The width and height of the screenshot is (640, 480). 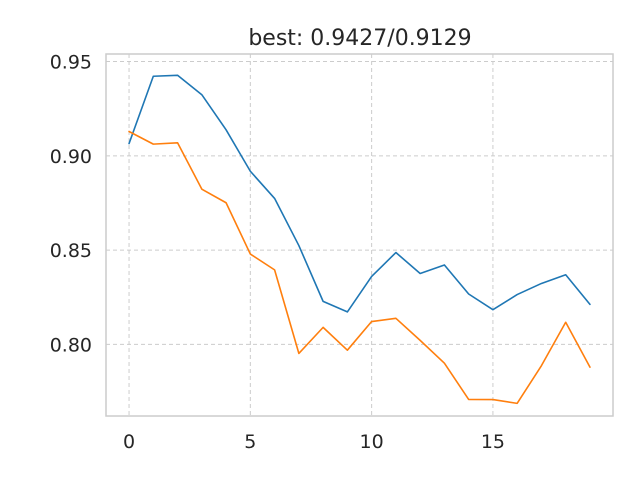 What do you see at coordinates (71, 63) in the screenshot?
I see `y-tick-label: 0.95` at bounding box center [71, 63].